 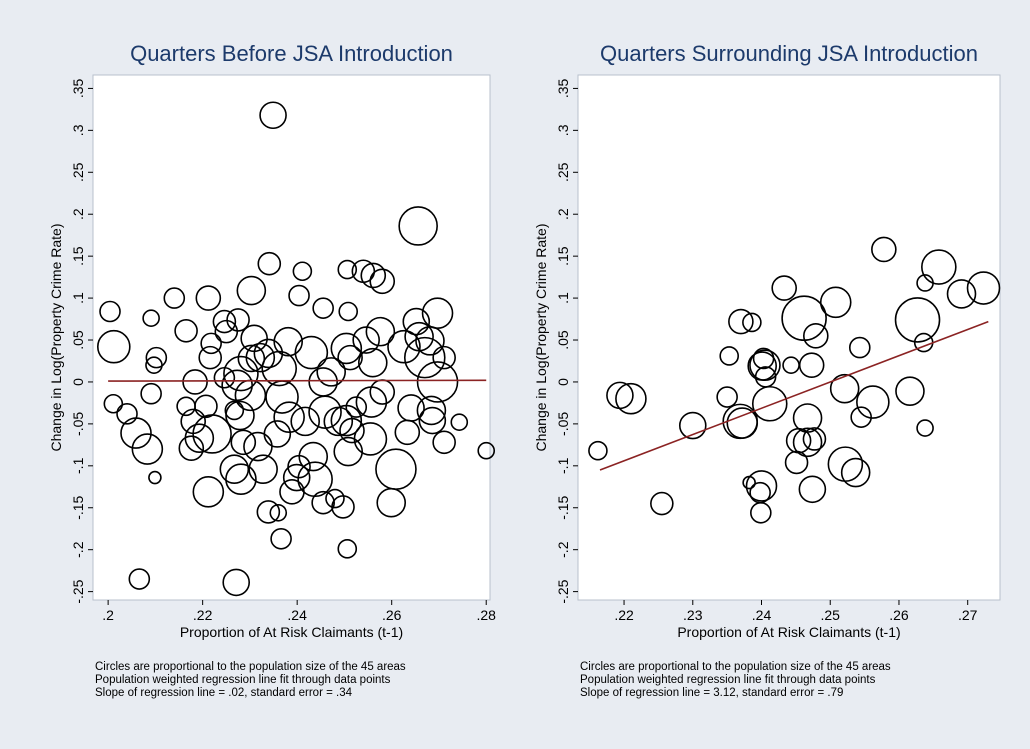 What do you see at coordinates (392, 615) in the screenshot?
I see `x-tick-label: .26` at bounding box center [392, 615].